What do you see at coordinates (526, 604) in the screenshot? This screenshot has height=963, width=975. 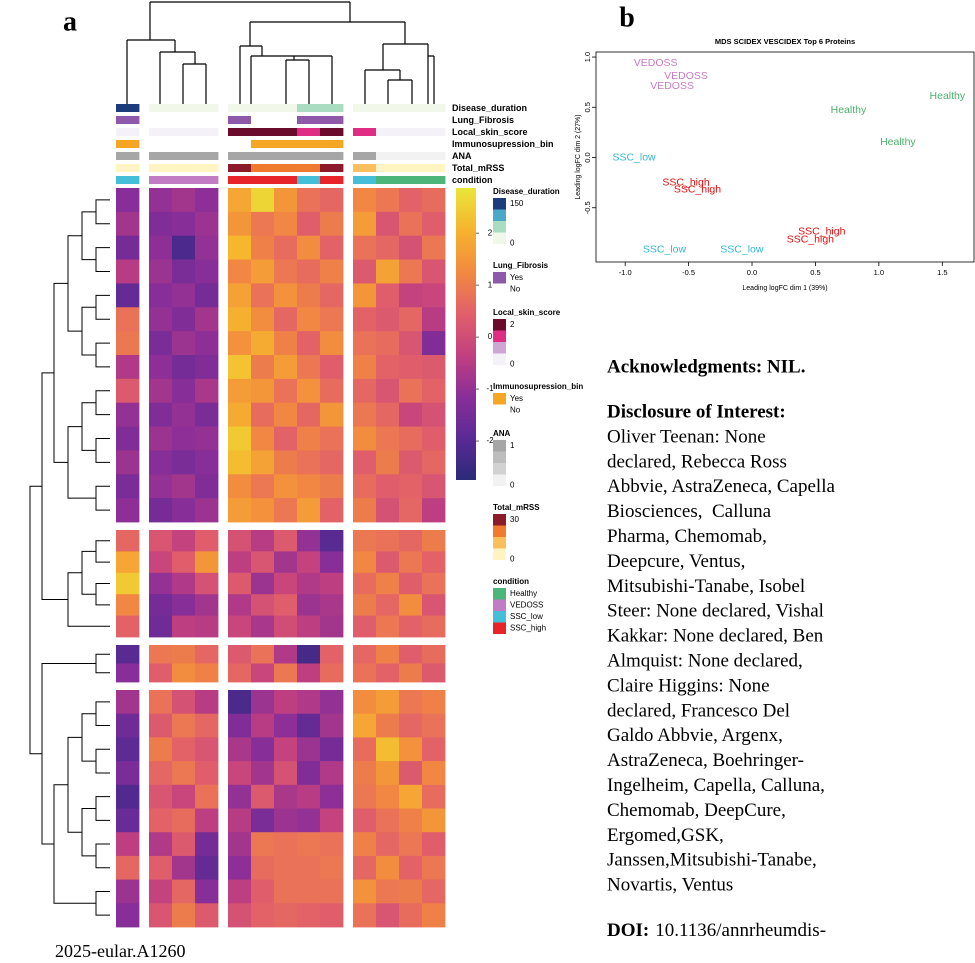 I see `legend-label: VEDOSS` at bounding box center [526, 604].